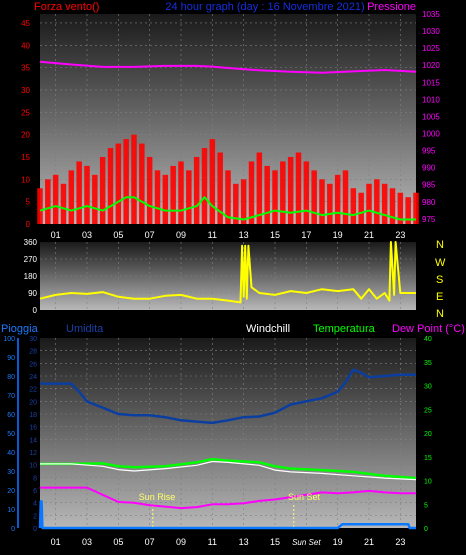 Image resolution: width=466 pixels, height=555 pixels. What do you see at coordinates (87, 235) in the screenshot?
I see `x-tick-label: 03` at bounding box center [87, 235].